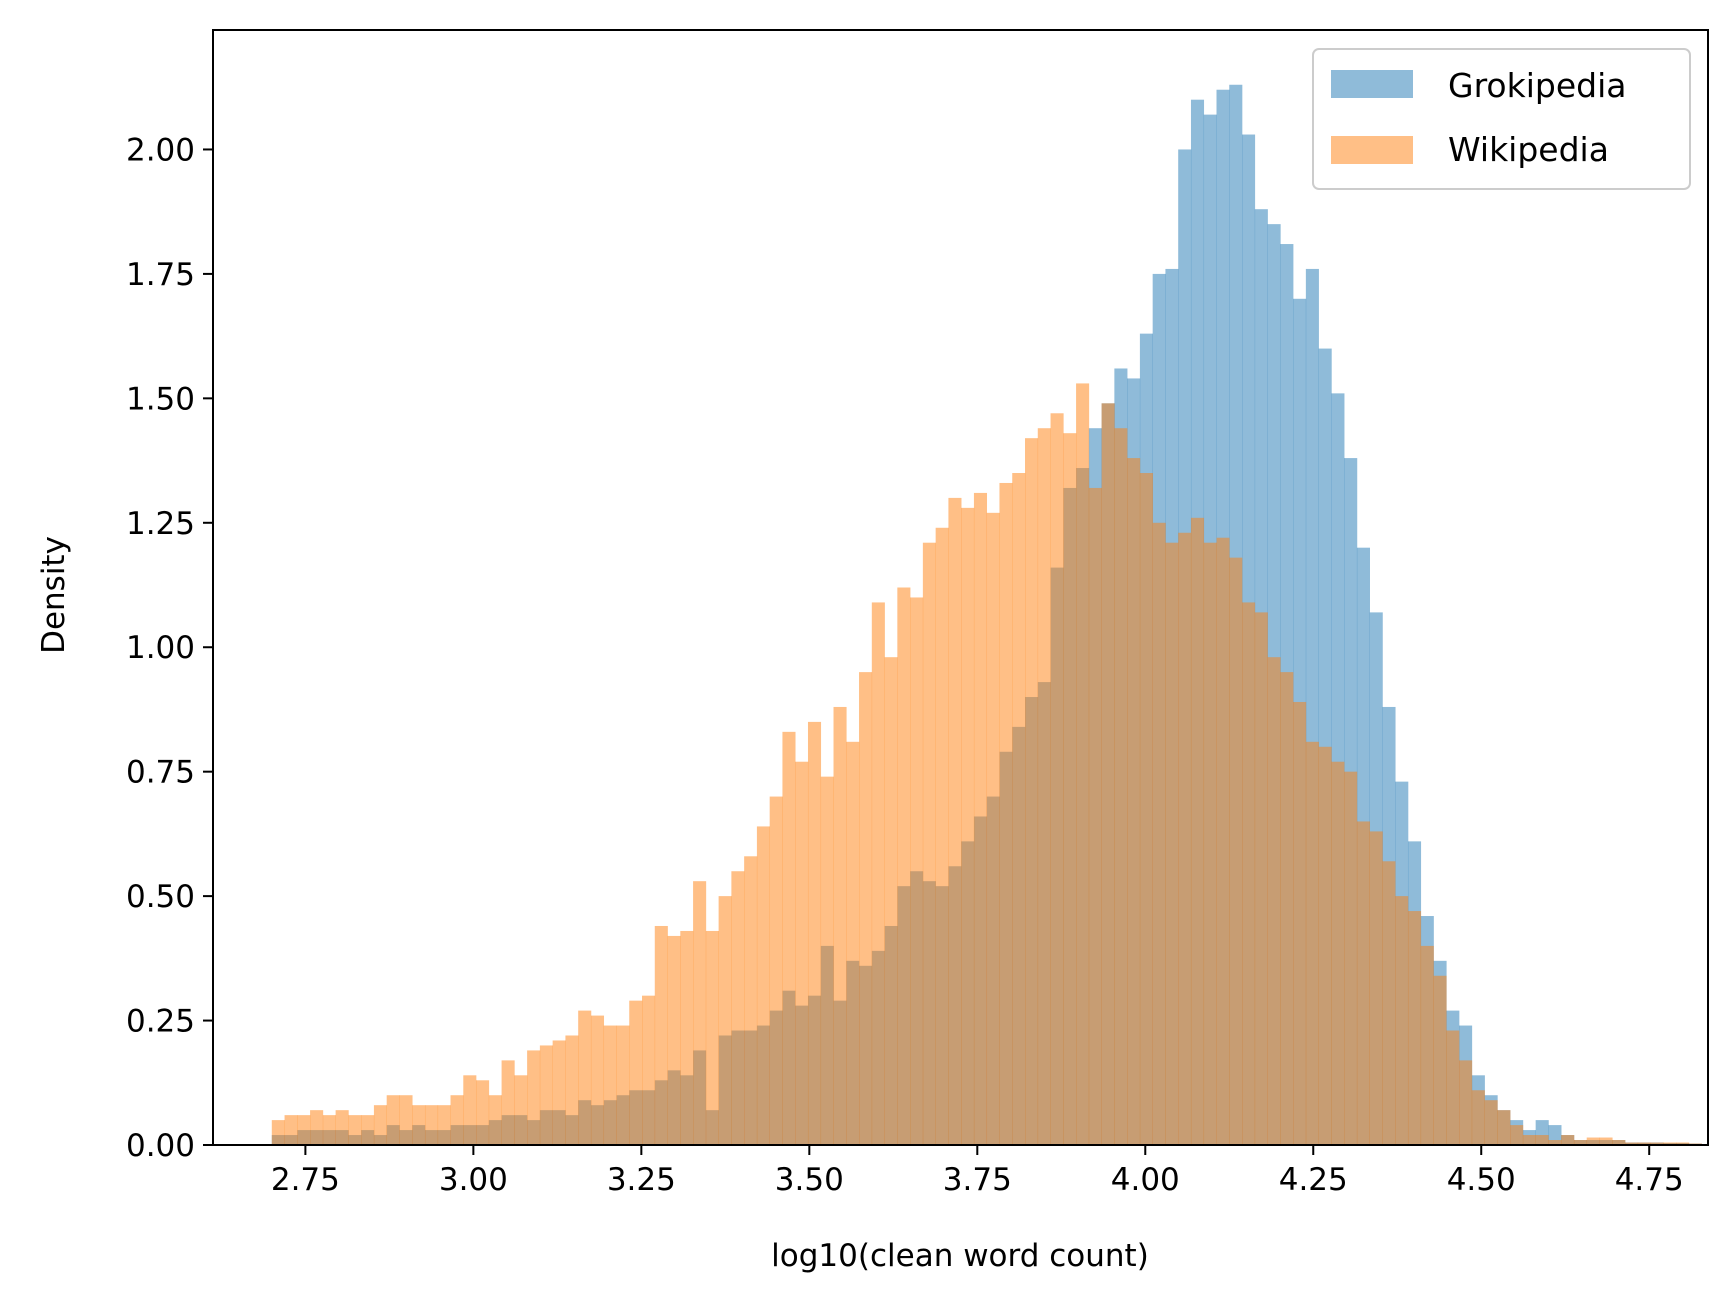 The image size is (1728, 1298). What do you see at coordinates (1649, 1180) in the screenshot?
I see `x-tick-label: 4.75` at bounding box center [1649, 1180].